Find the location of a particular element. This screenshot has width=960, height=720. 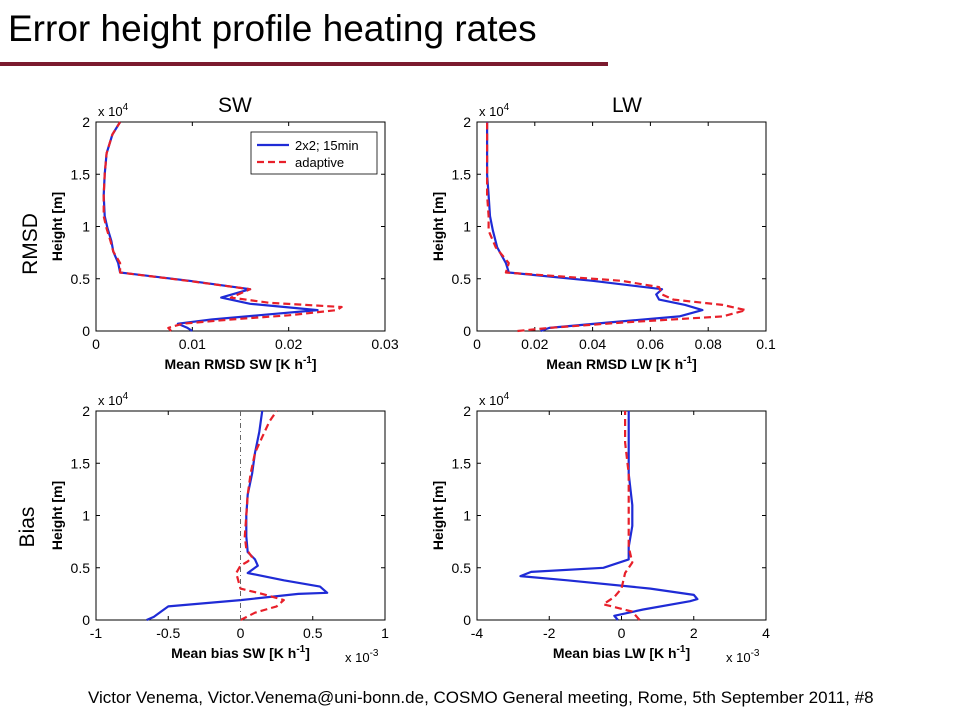

x-tick-label: 2 is located at coordinates (694, 633).